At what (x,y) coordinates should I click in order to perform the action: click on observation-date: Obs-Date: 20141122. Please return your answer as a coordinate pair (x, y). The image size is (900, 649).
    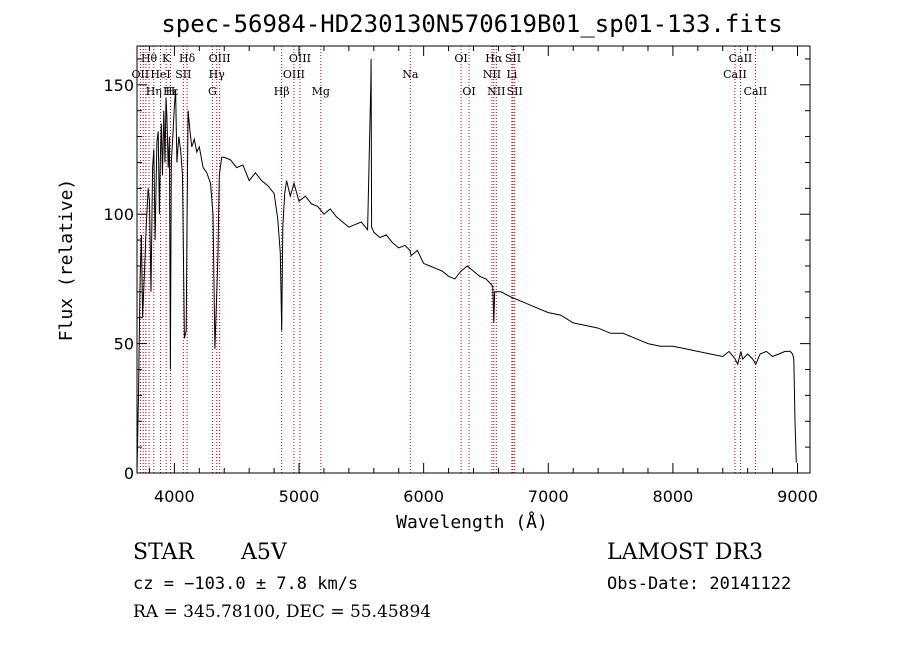
    Looking at the image, I should click on (699, 584).